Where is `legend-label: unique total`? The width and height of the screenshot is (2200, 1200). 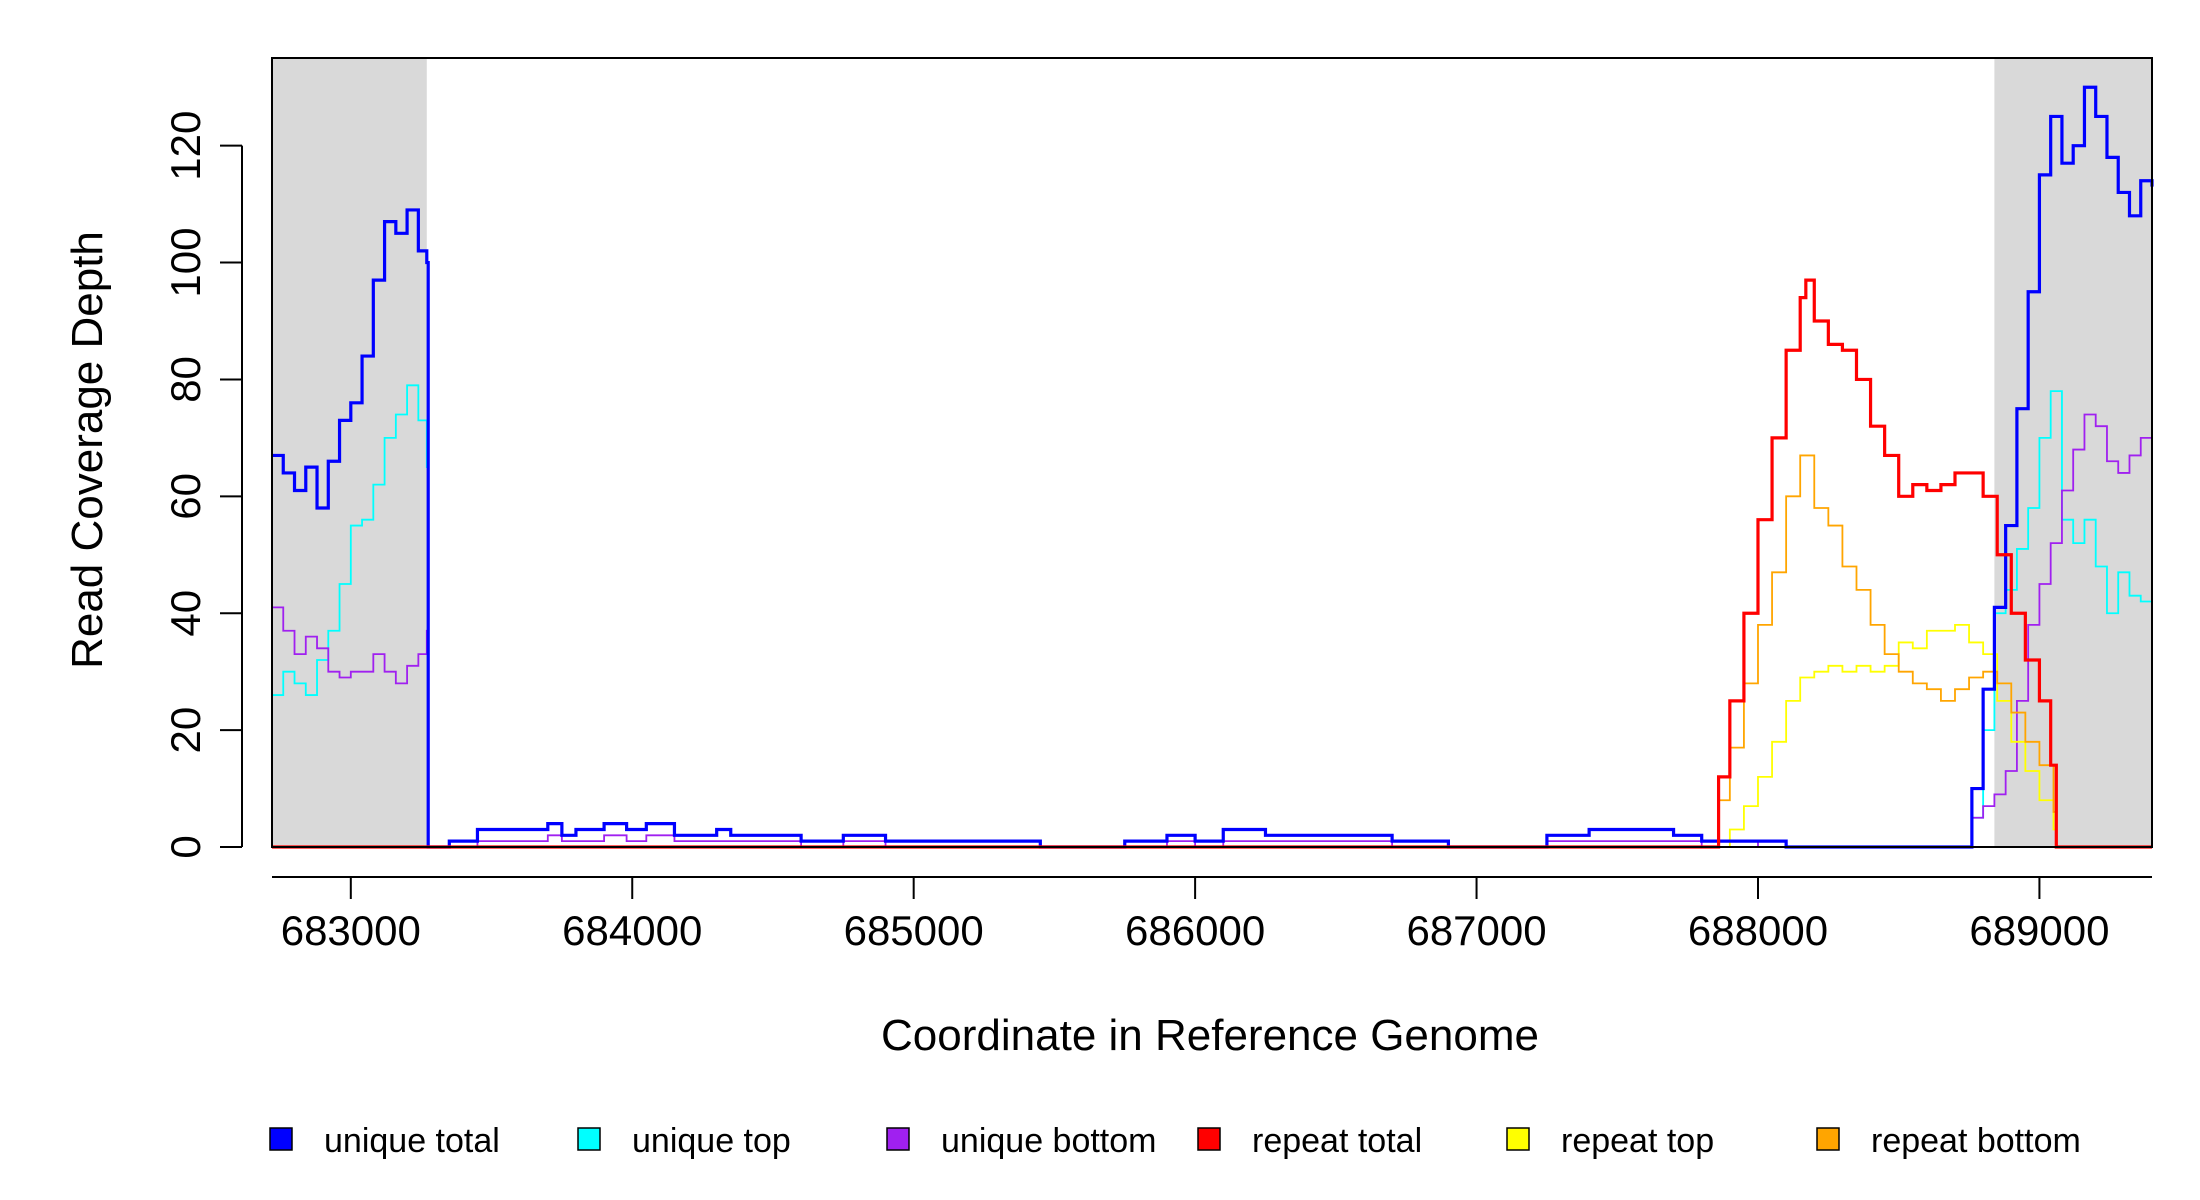
legend-label: unique total is located at coordinates (412, 1141).